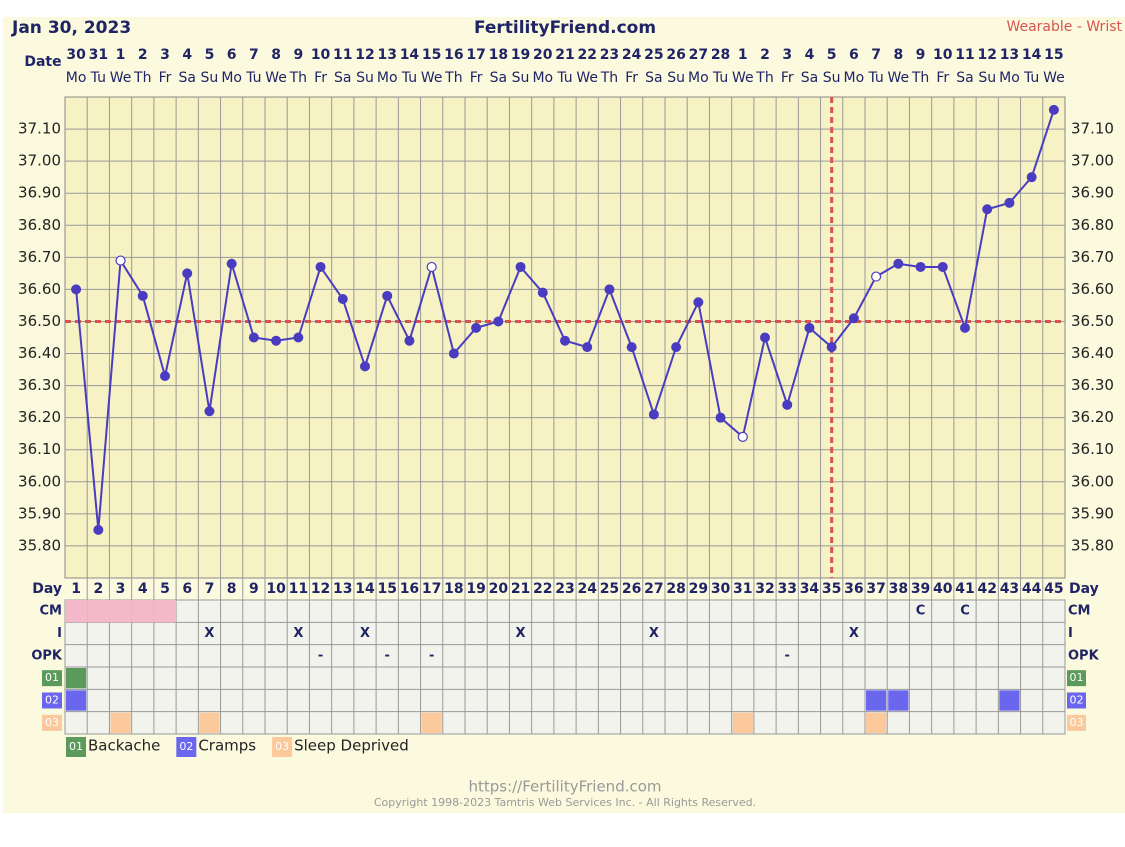 The image size is (1125, 847). Describe the element at coordinates (1092, 449) in the screenshot. I see `y-tick-label: 36.10` at that location.